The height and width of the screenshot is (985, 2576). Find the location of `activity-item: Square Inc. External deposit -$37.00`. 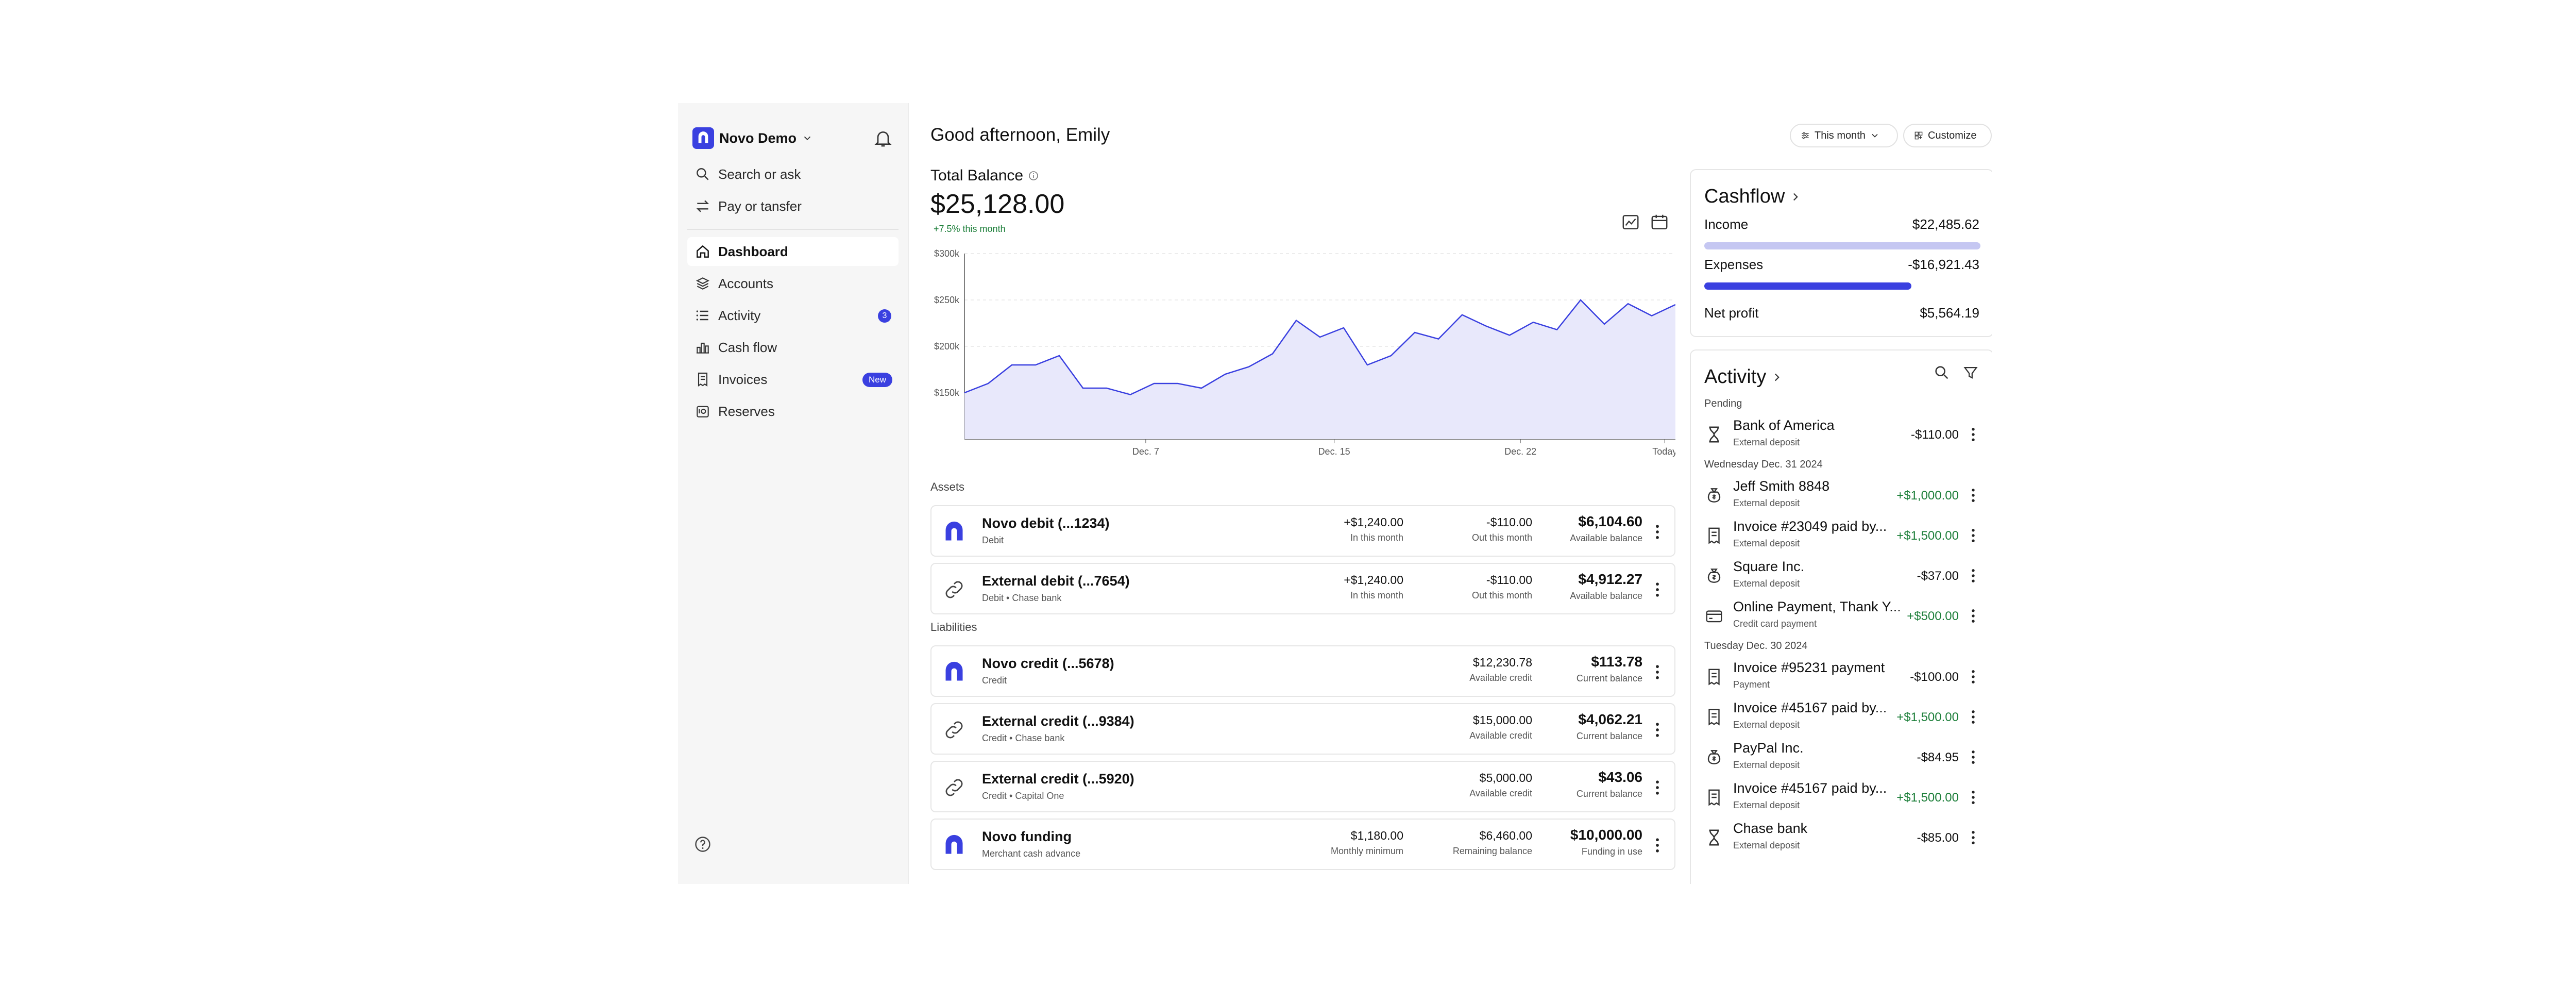

activity-item: Square Inc. External deposit -$37.00 is located at coordinates (1843, 576).